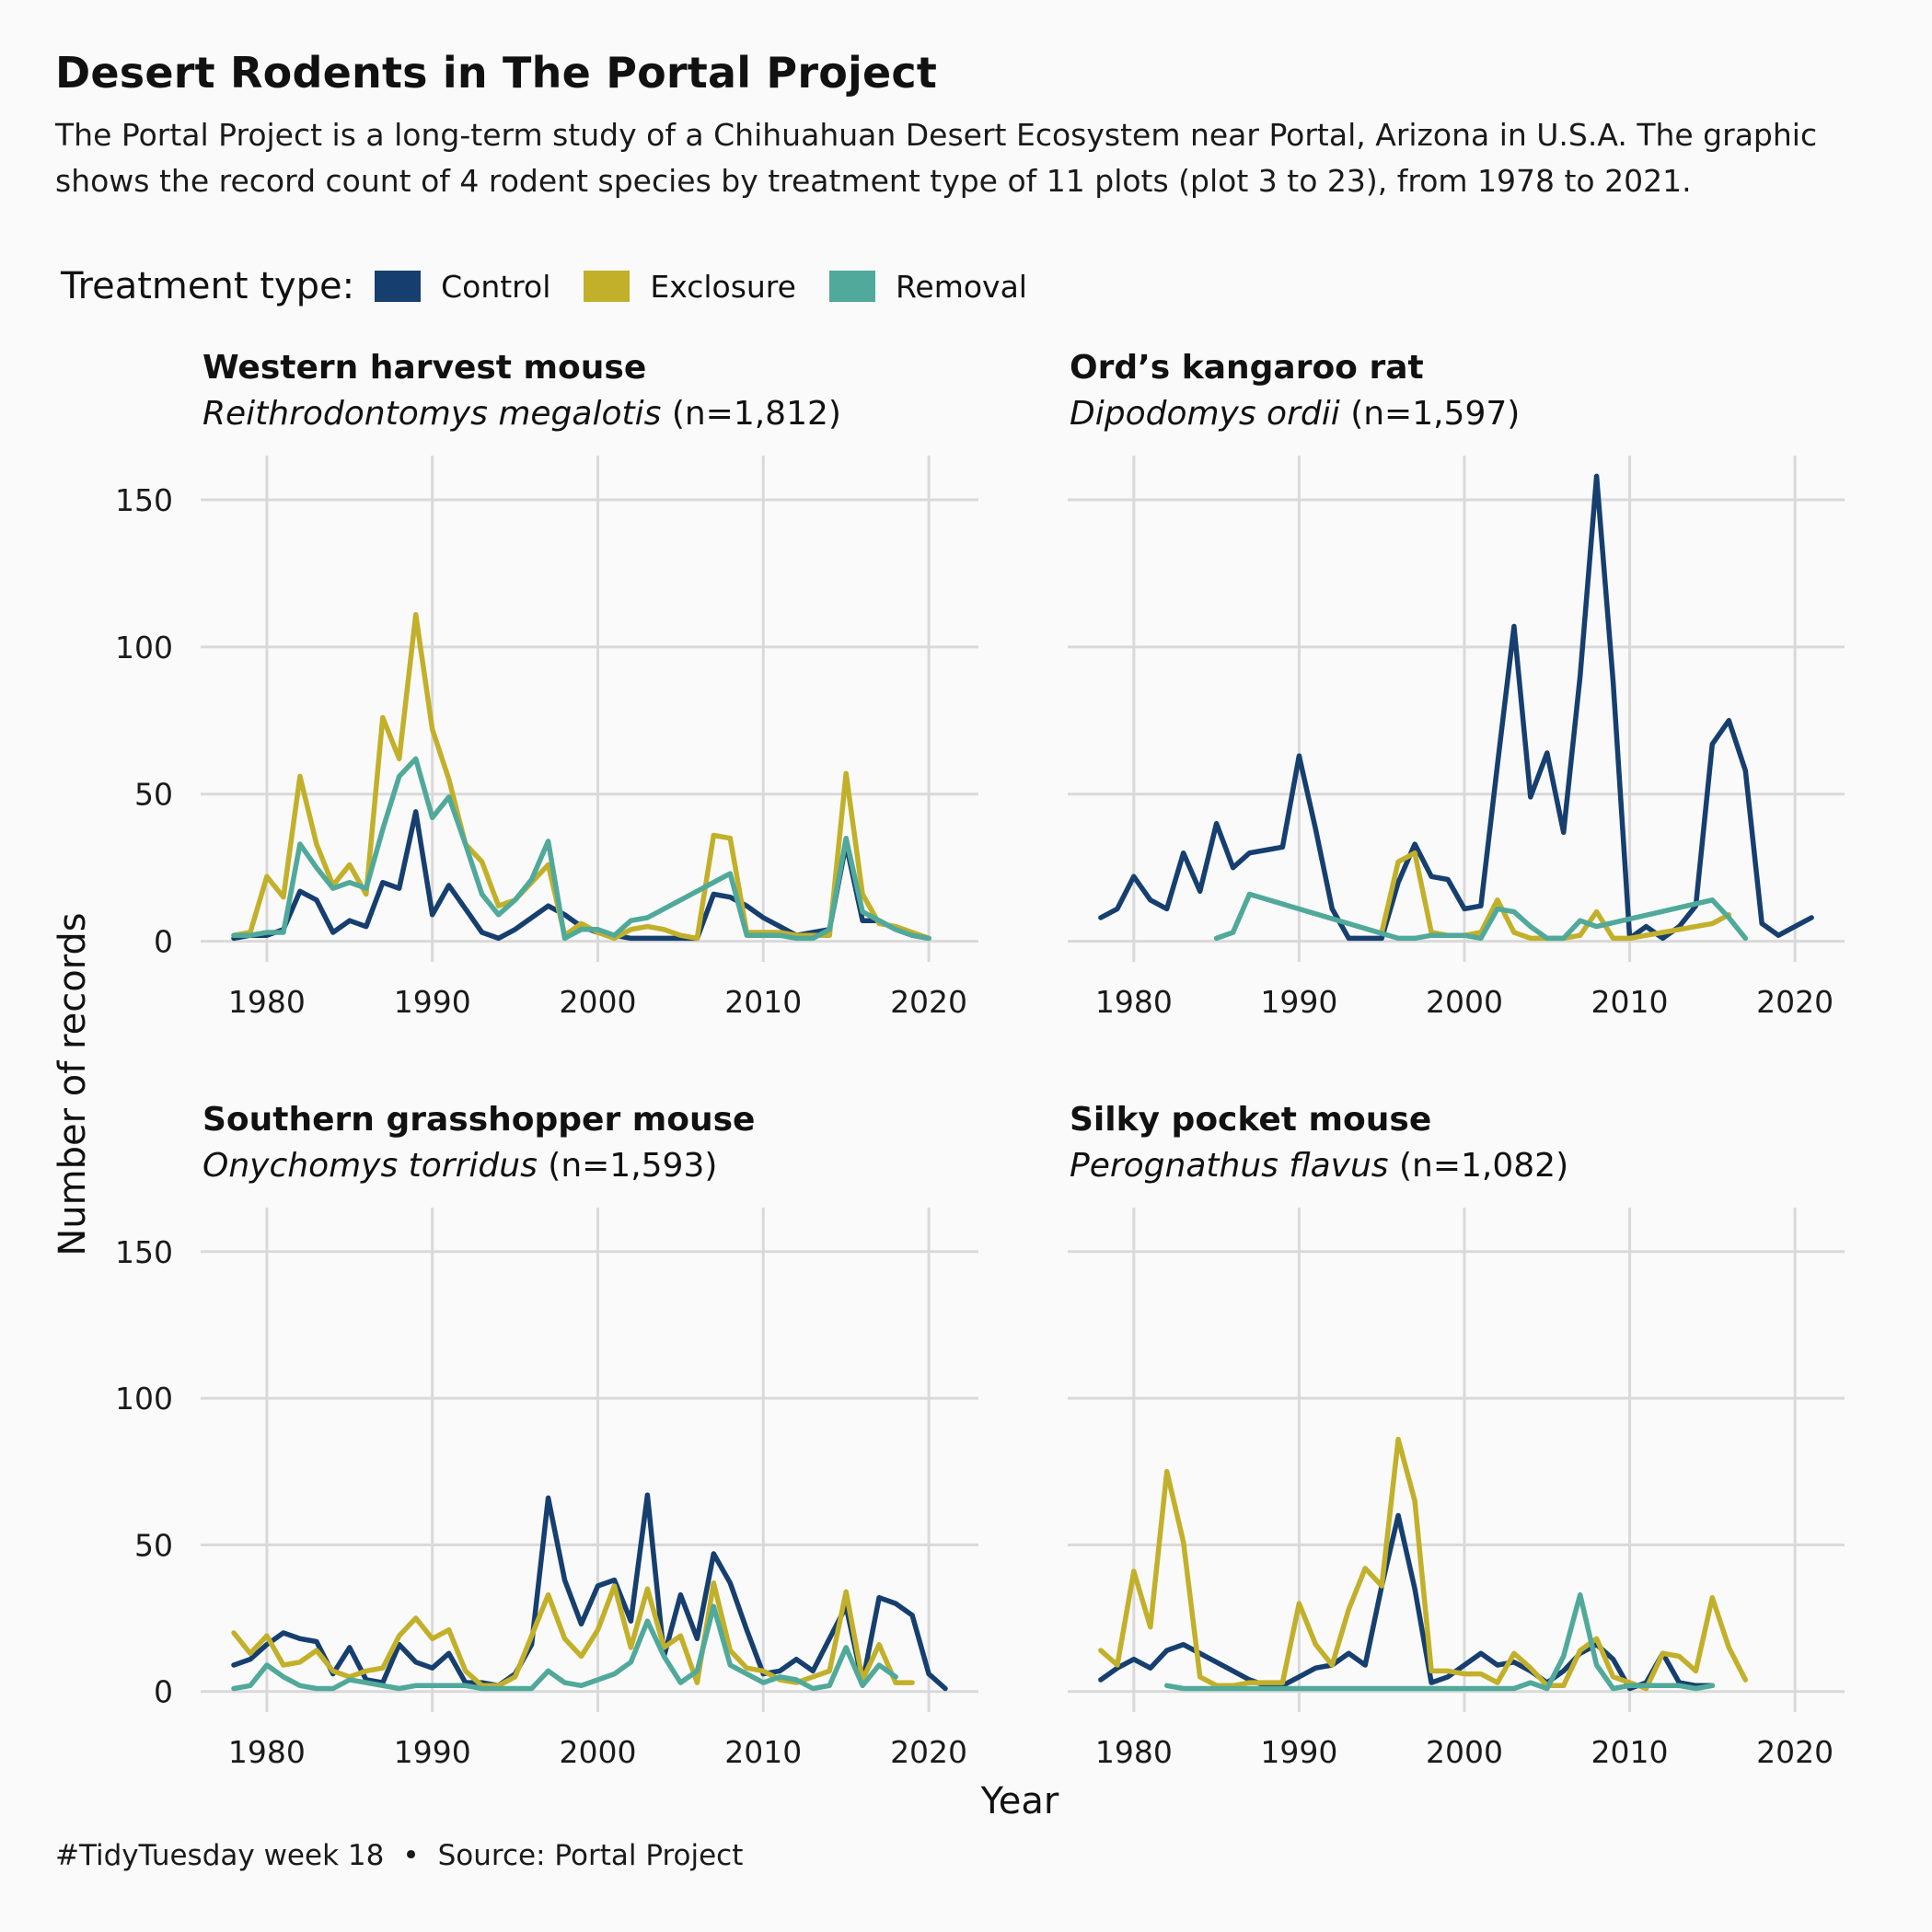 Image resolution: width=1932 pixels, height=1932 pixels. I want to click on series-line-removal-western-harvest-mouse, so click(581, 849).